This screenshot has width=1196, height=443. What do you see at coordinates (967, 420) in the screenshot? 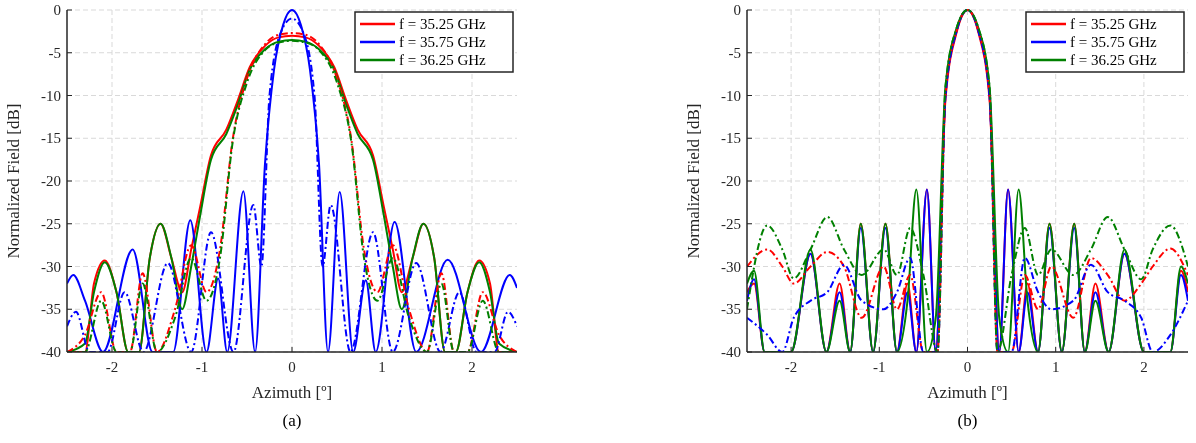
I see `text: (b)` at bounding box center [967, 420].